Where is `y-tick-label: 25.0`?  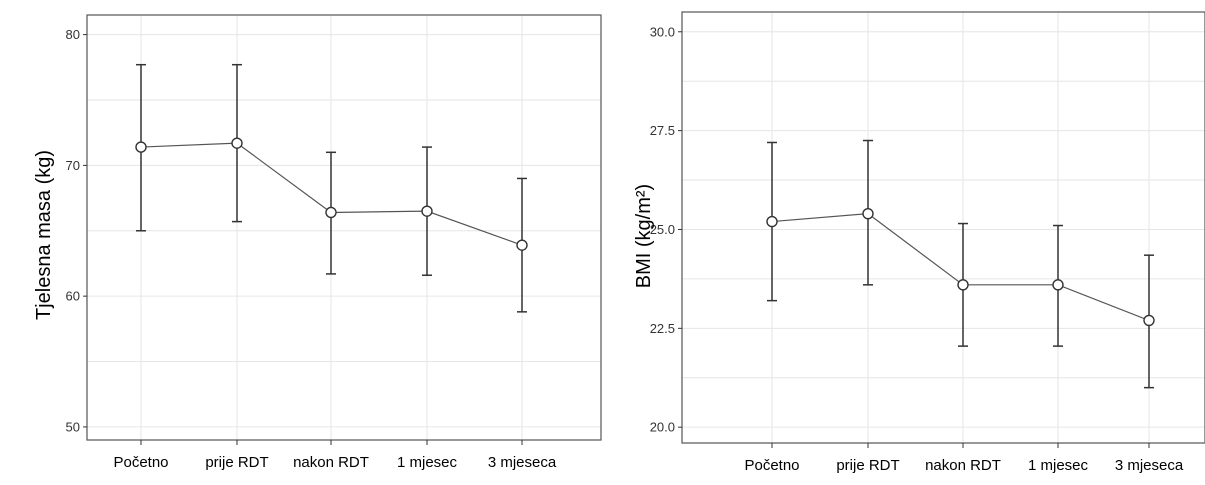 y-tick-label: 25.0 is located at coordinates (662, 229).